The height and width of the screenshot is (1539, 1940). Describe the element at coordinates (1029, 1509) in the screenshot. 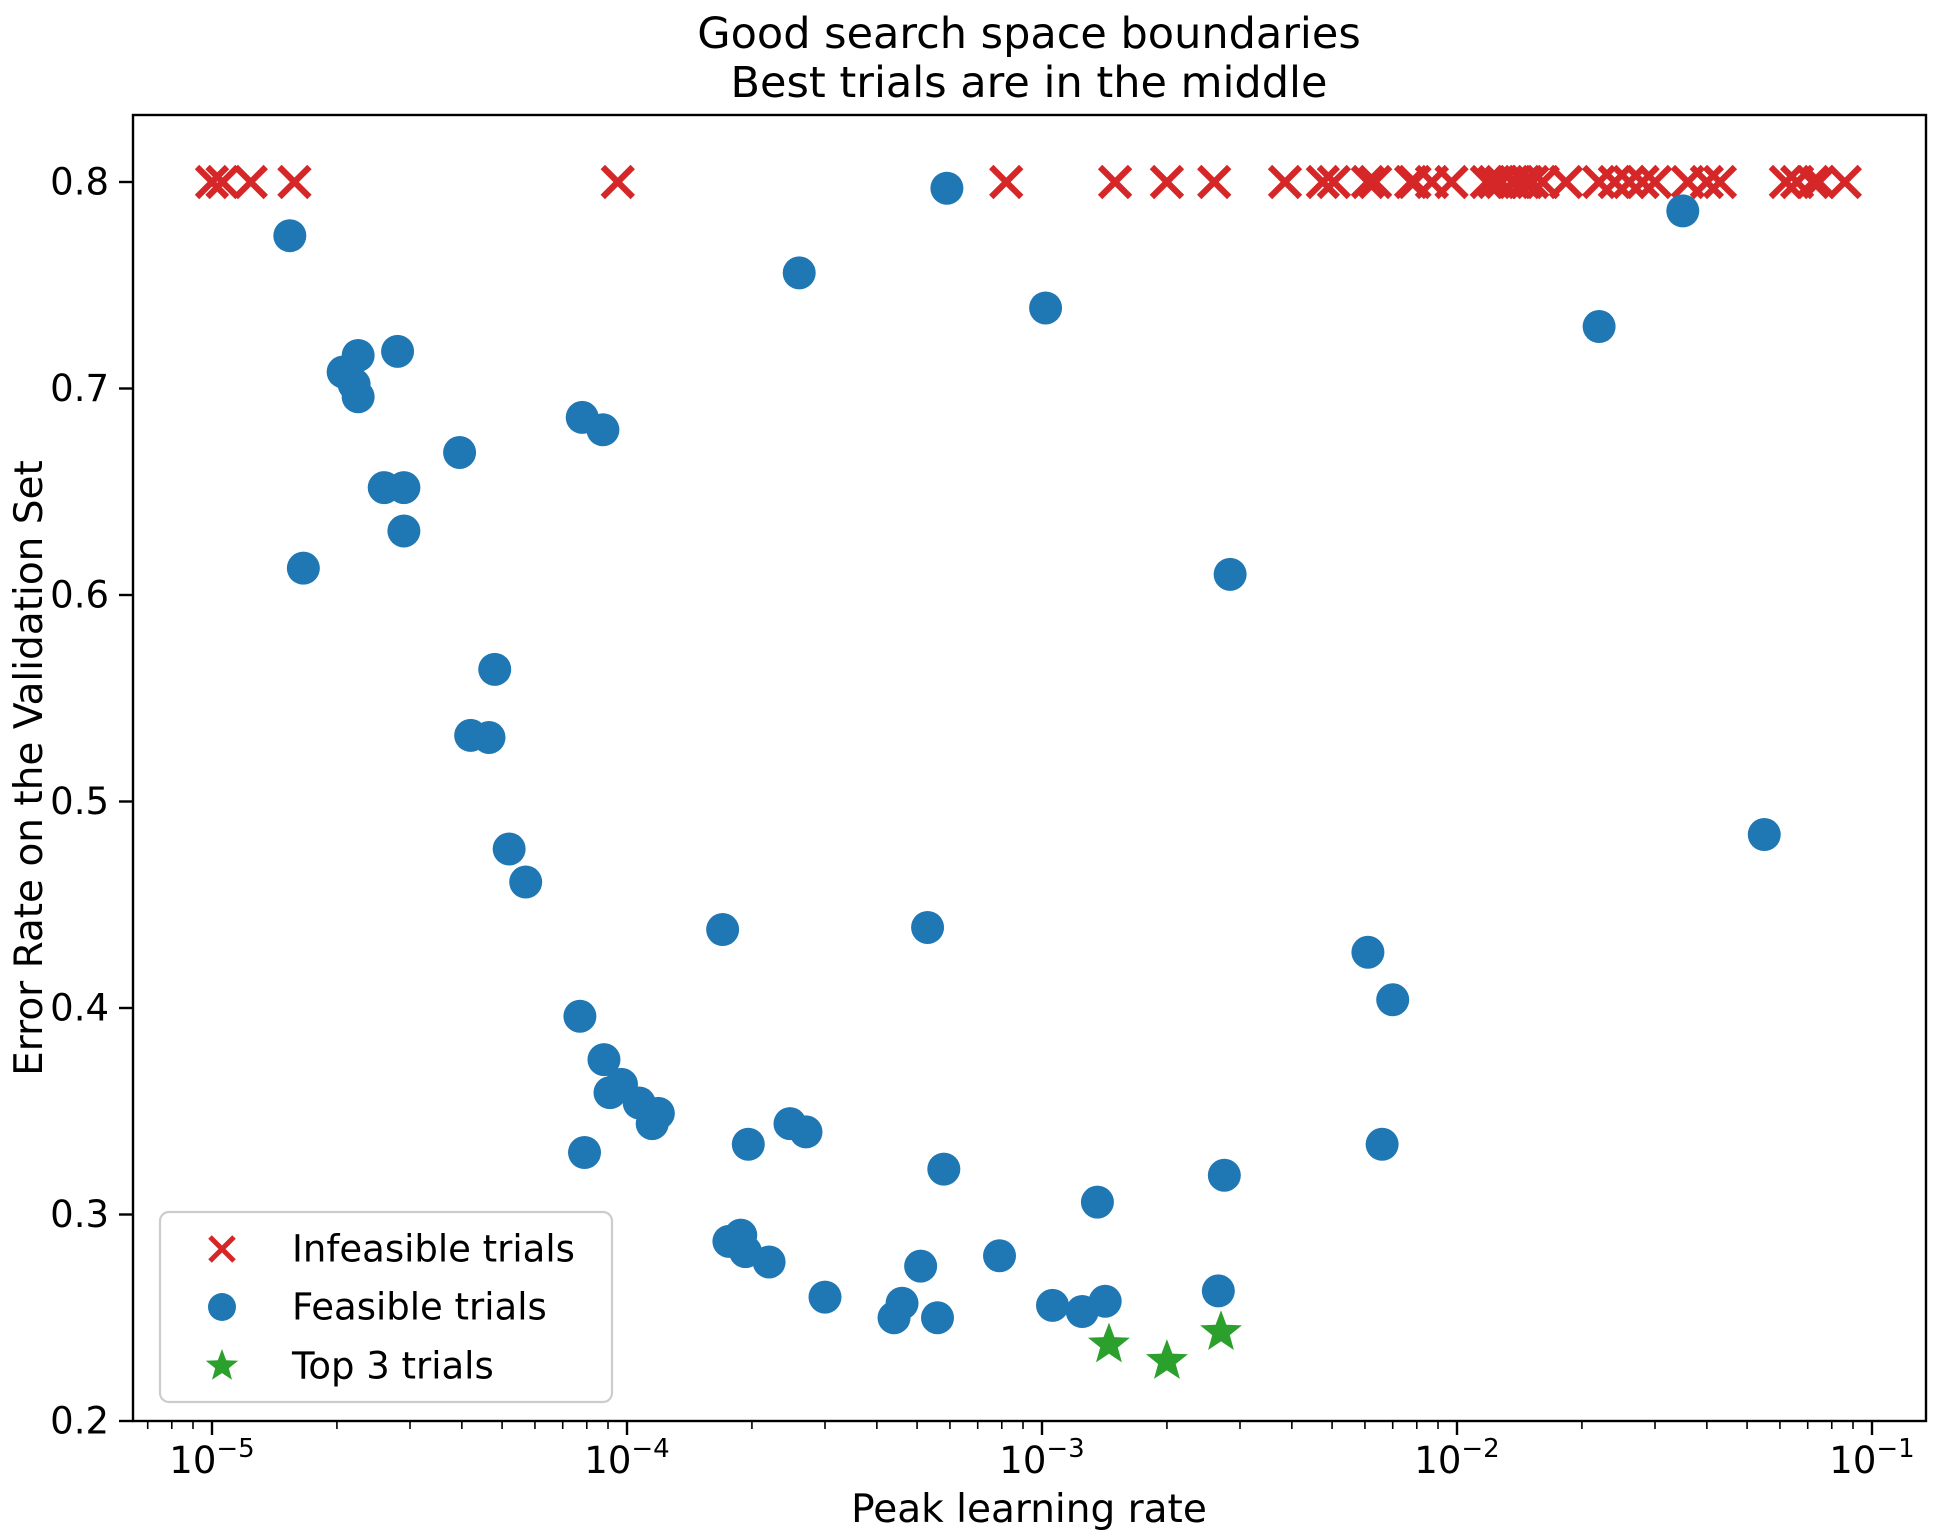

I see `x-axis-label: Peak learning rate` at that location.